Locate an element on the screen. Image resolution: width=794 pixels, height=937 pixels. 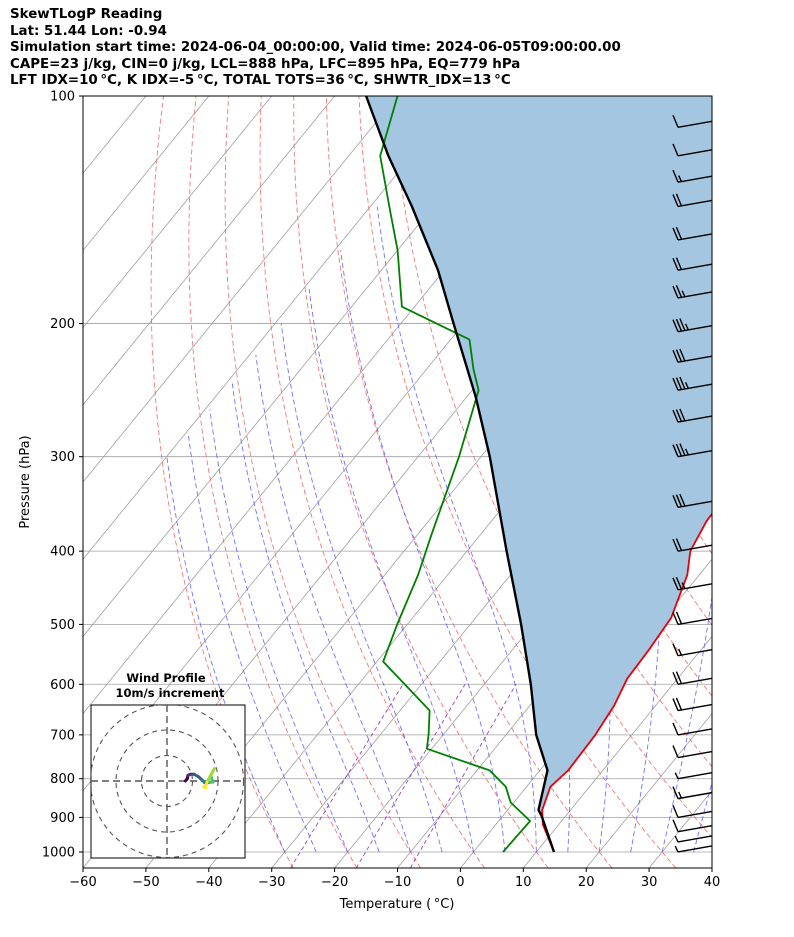
x-tick-label: 20 is located at coordinates (586, 882).